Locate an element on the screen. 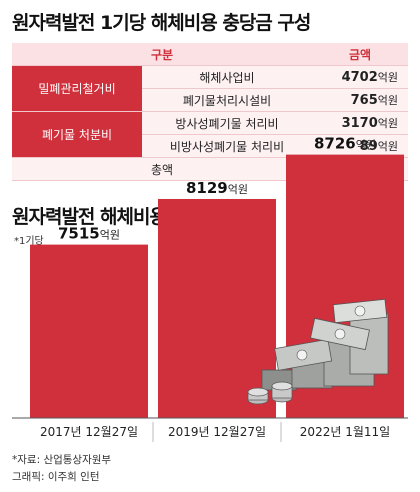 The height and width of the screenshot is (492, 420). chart-note: *1기당 is located at coordinates (29, 241).